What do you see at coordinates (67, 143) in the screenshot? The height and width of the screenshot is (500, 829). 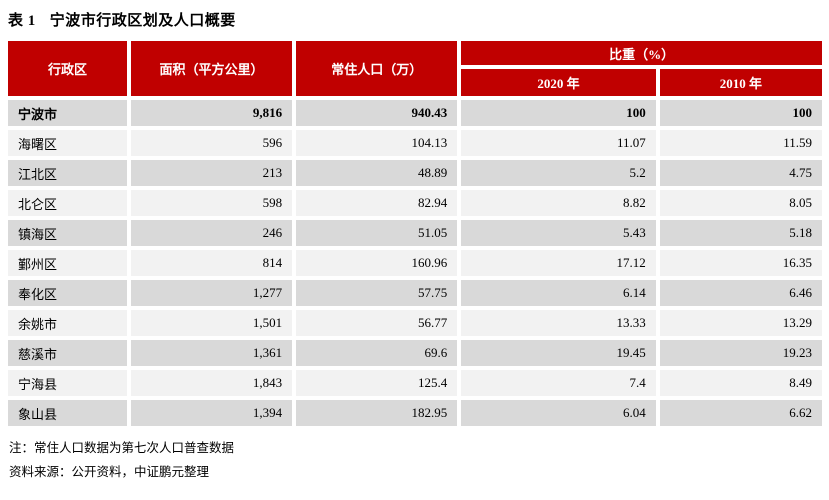 I see `region-cell: 海曙区` at bounding box center [67, 143].